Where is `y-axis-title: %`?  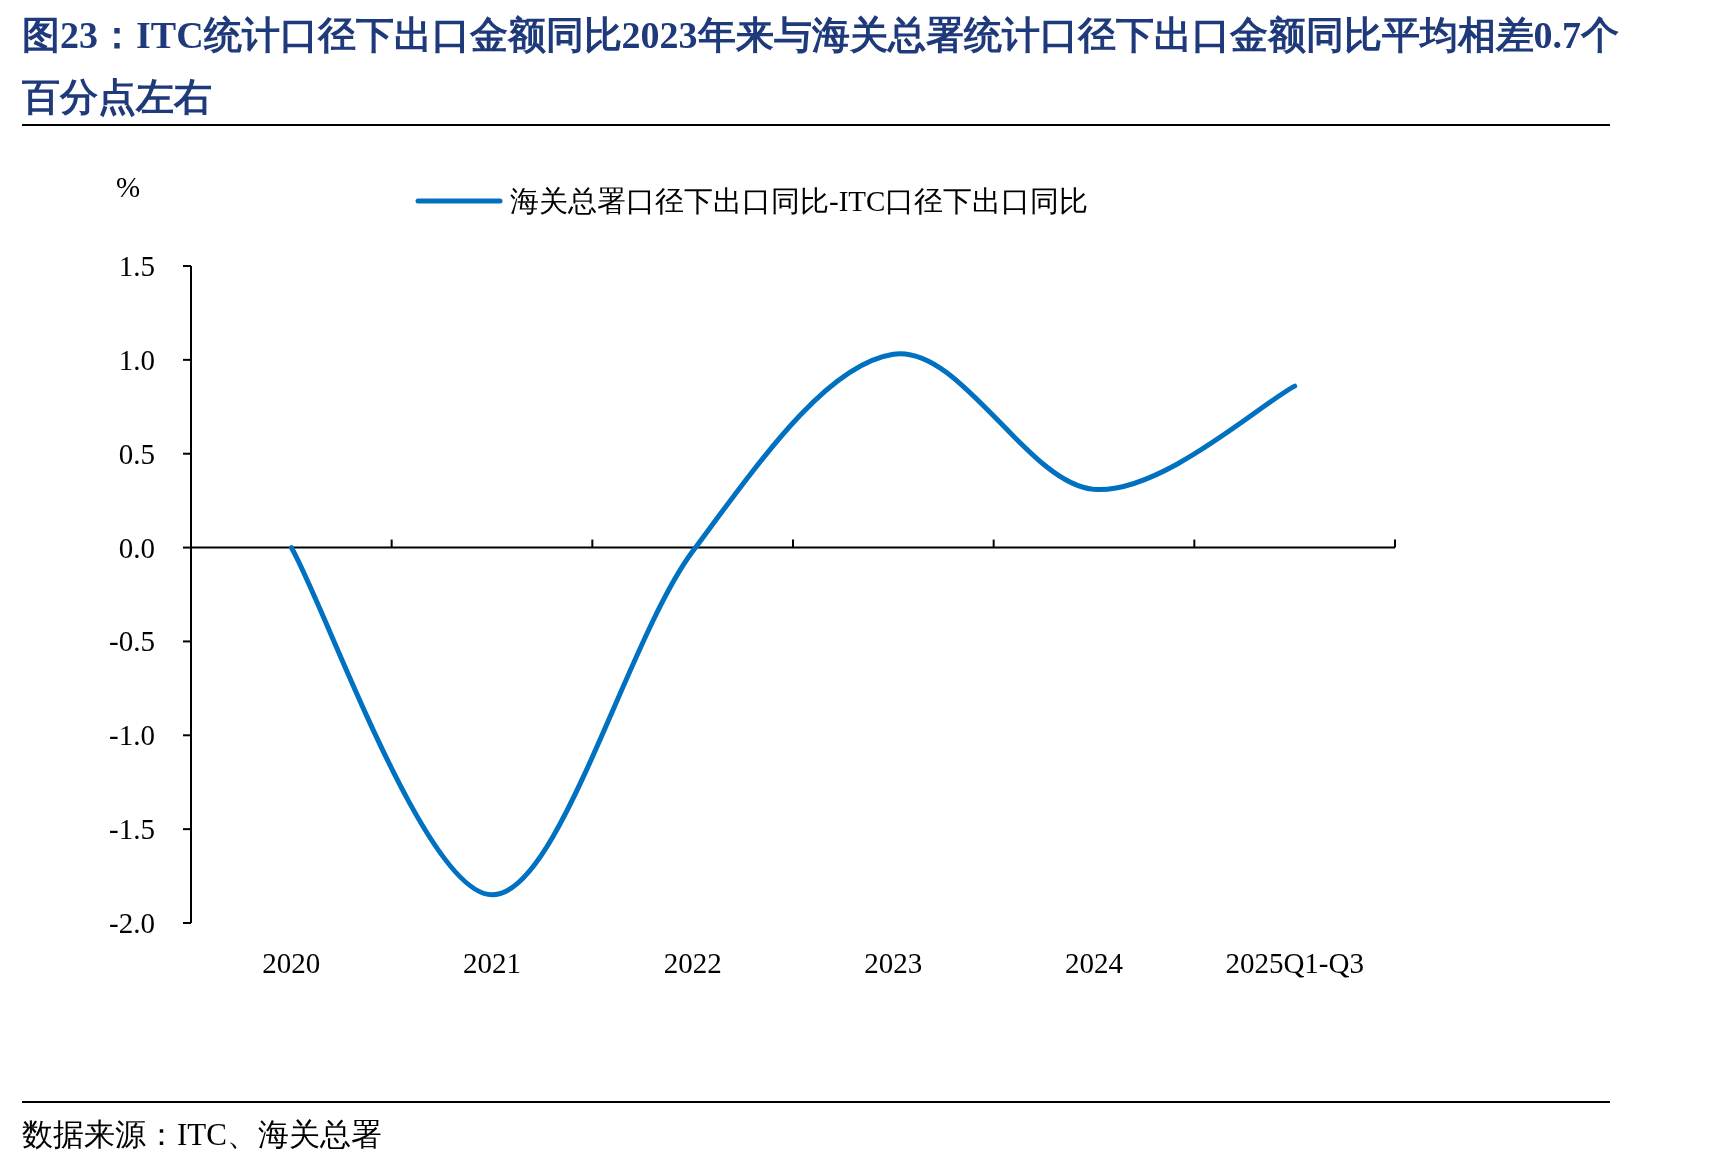 y-axis-title: % is located at coordinates (128, 187).